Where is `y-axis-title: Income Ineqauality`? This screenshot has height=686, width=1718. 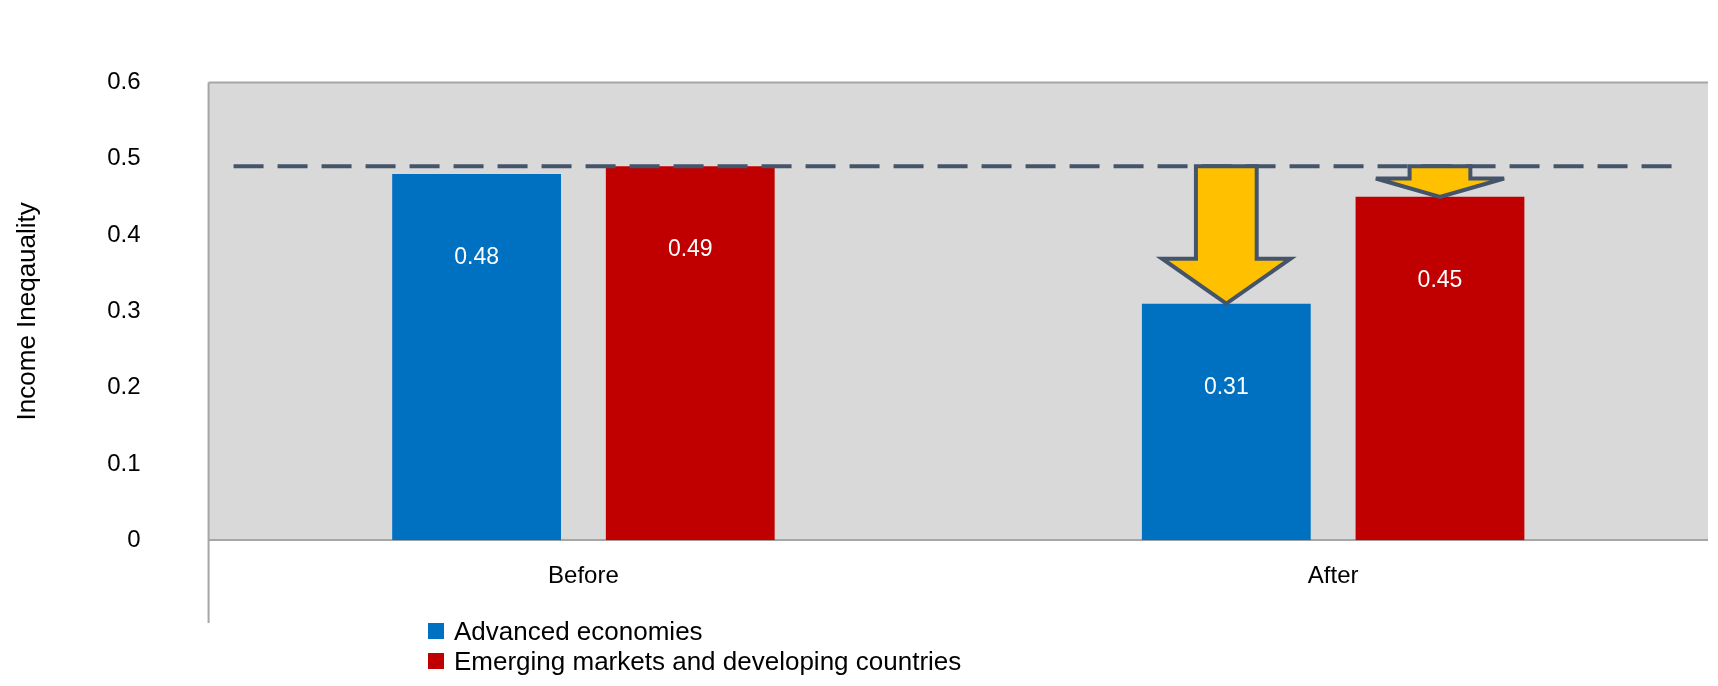
y-axis-title: Income Ineqauality is located at coordinates (25, 311).